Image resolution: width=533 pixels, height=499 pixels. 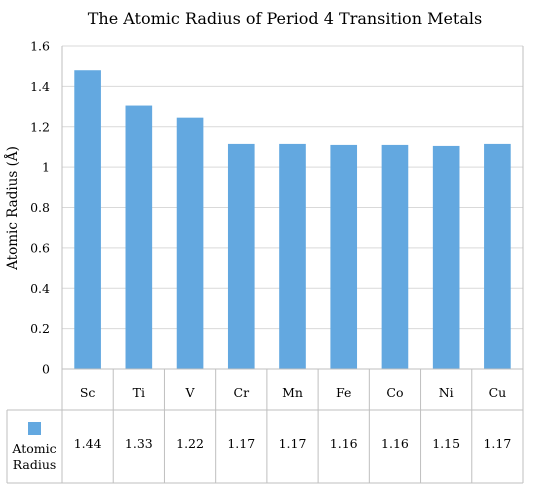 I want to click on x-tick-label: Ni, so click(x=446, y=392).